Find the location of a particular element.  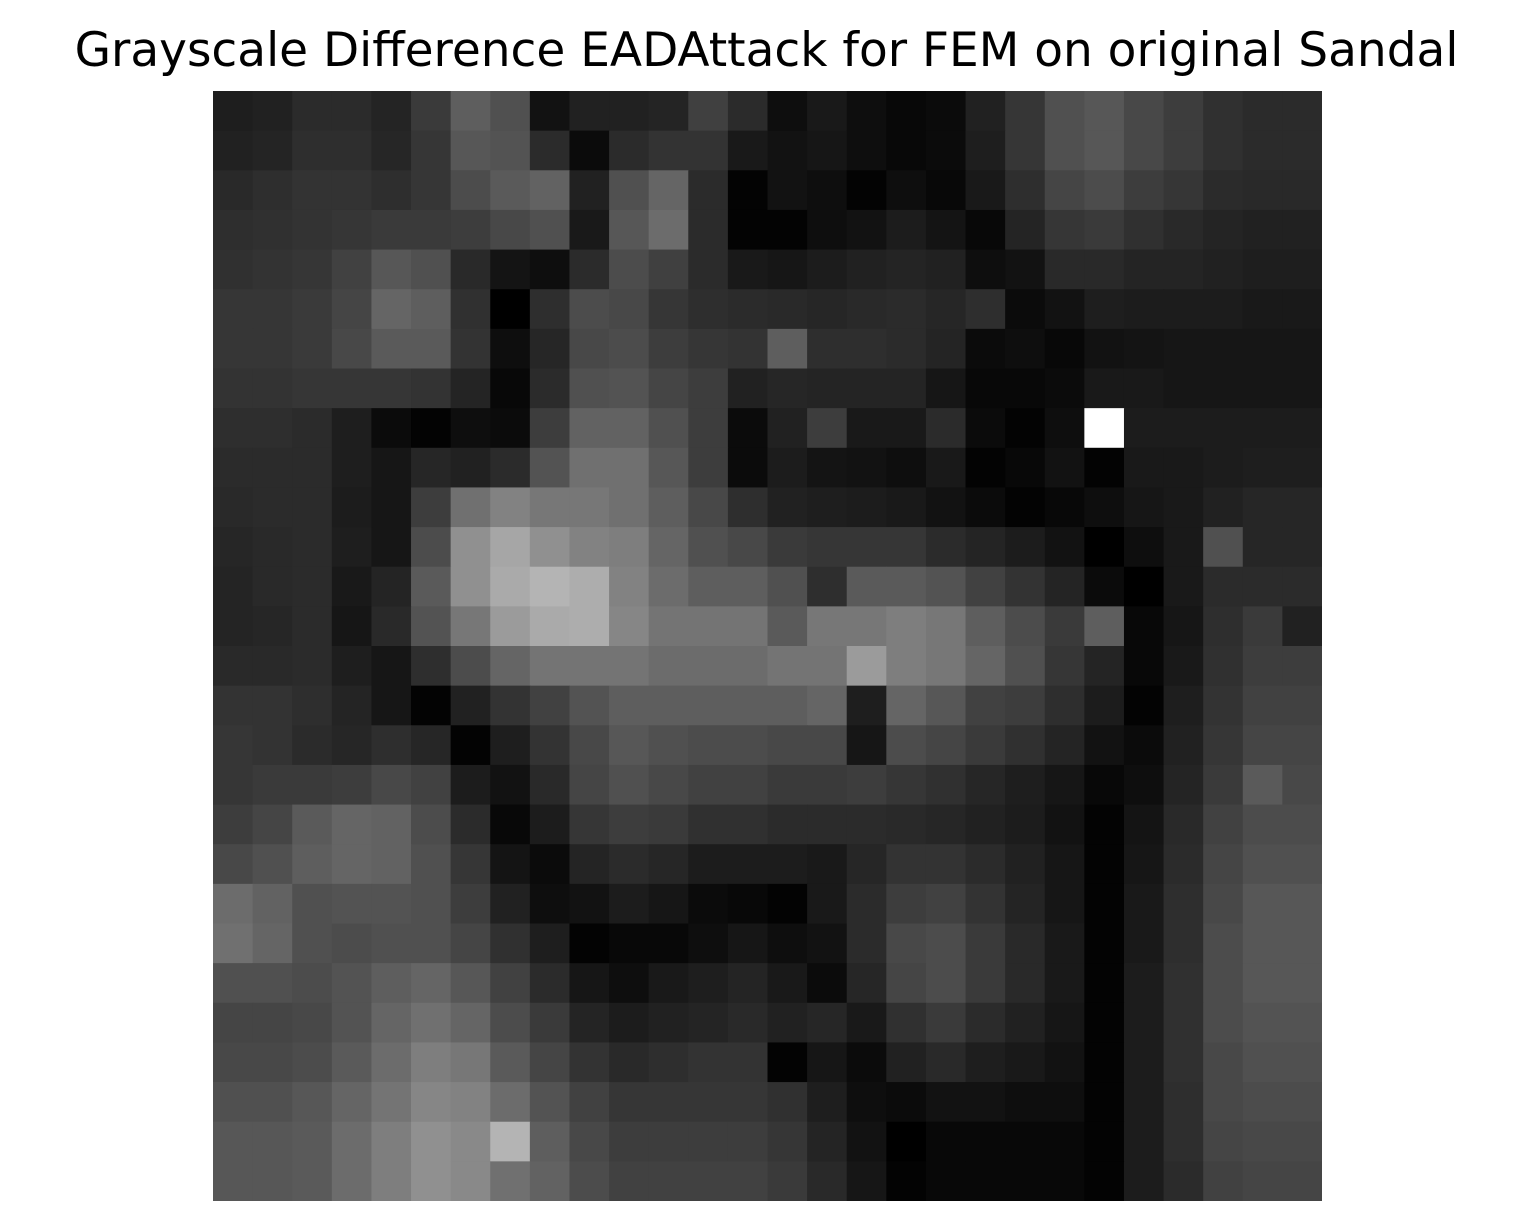

heatmap-cell-r1-c11 is located at coordinates (668, 150).